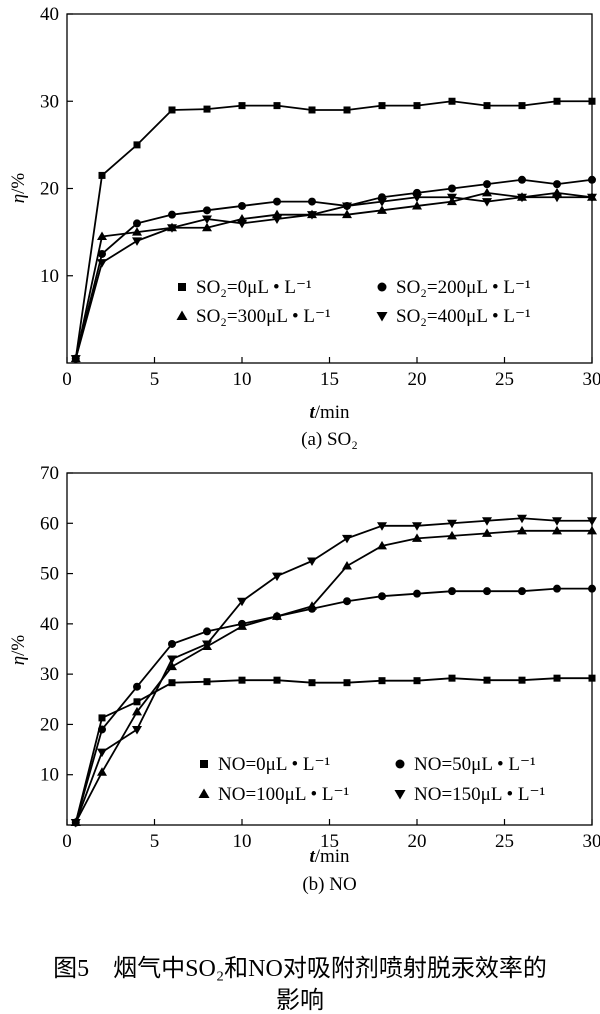 The width and height of the screenshot is (600, 1014). What do you see at coordinates (417, 379) in the screenshot?
I see `x-tick-label: 20` at bounding box center [417, 379].